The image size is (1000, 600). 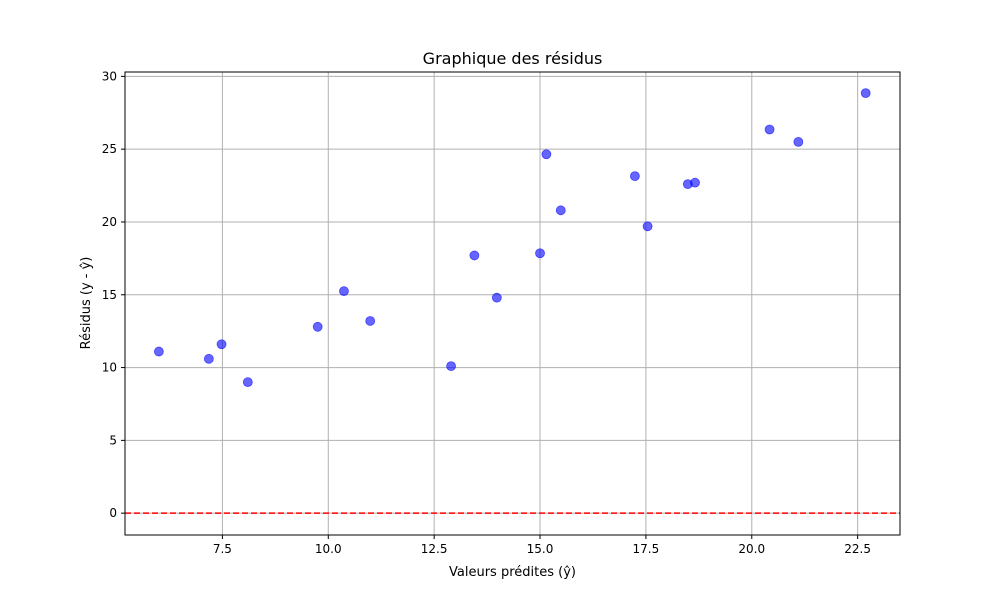 I want to click on y-axis-ticks: 0 5 10 15 20 25 30, so click(x=113, y=294).